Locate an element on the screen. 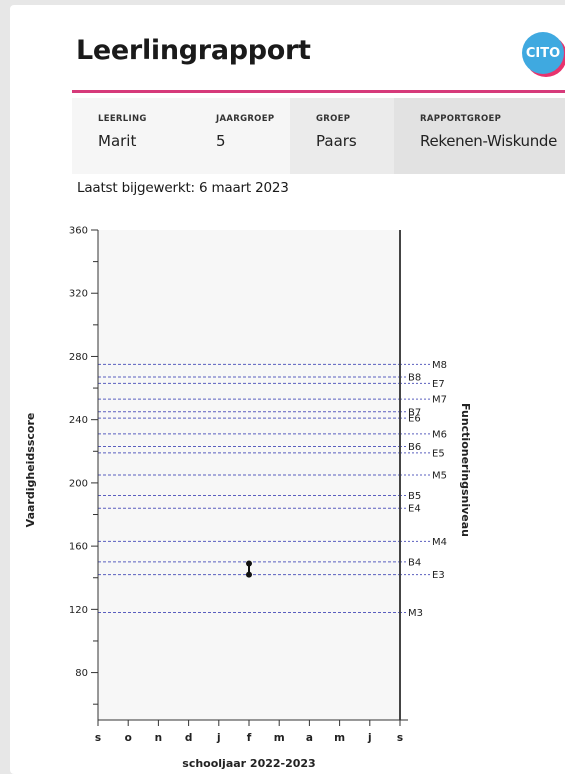 This screenshot has width=565, height=774. reference-label: M4 is located at coordinates (439, 542).